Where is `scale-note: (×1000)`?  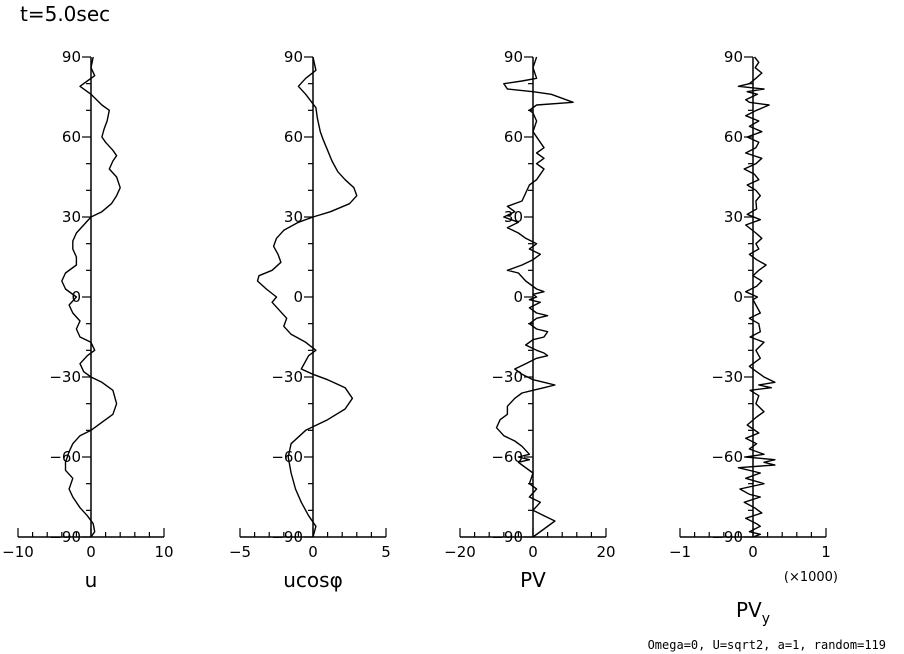 scale-note: (×1000) is located at coordinates (811, 577).